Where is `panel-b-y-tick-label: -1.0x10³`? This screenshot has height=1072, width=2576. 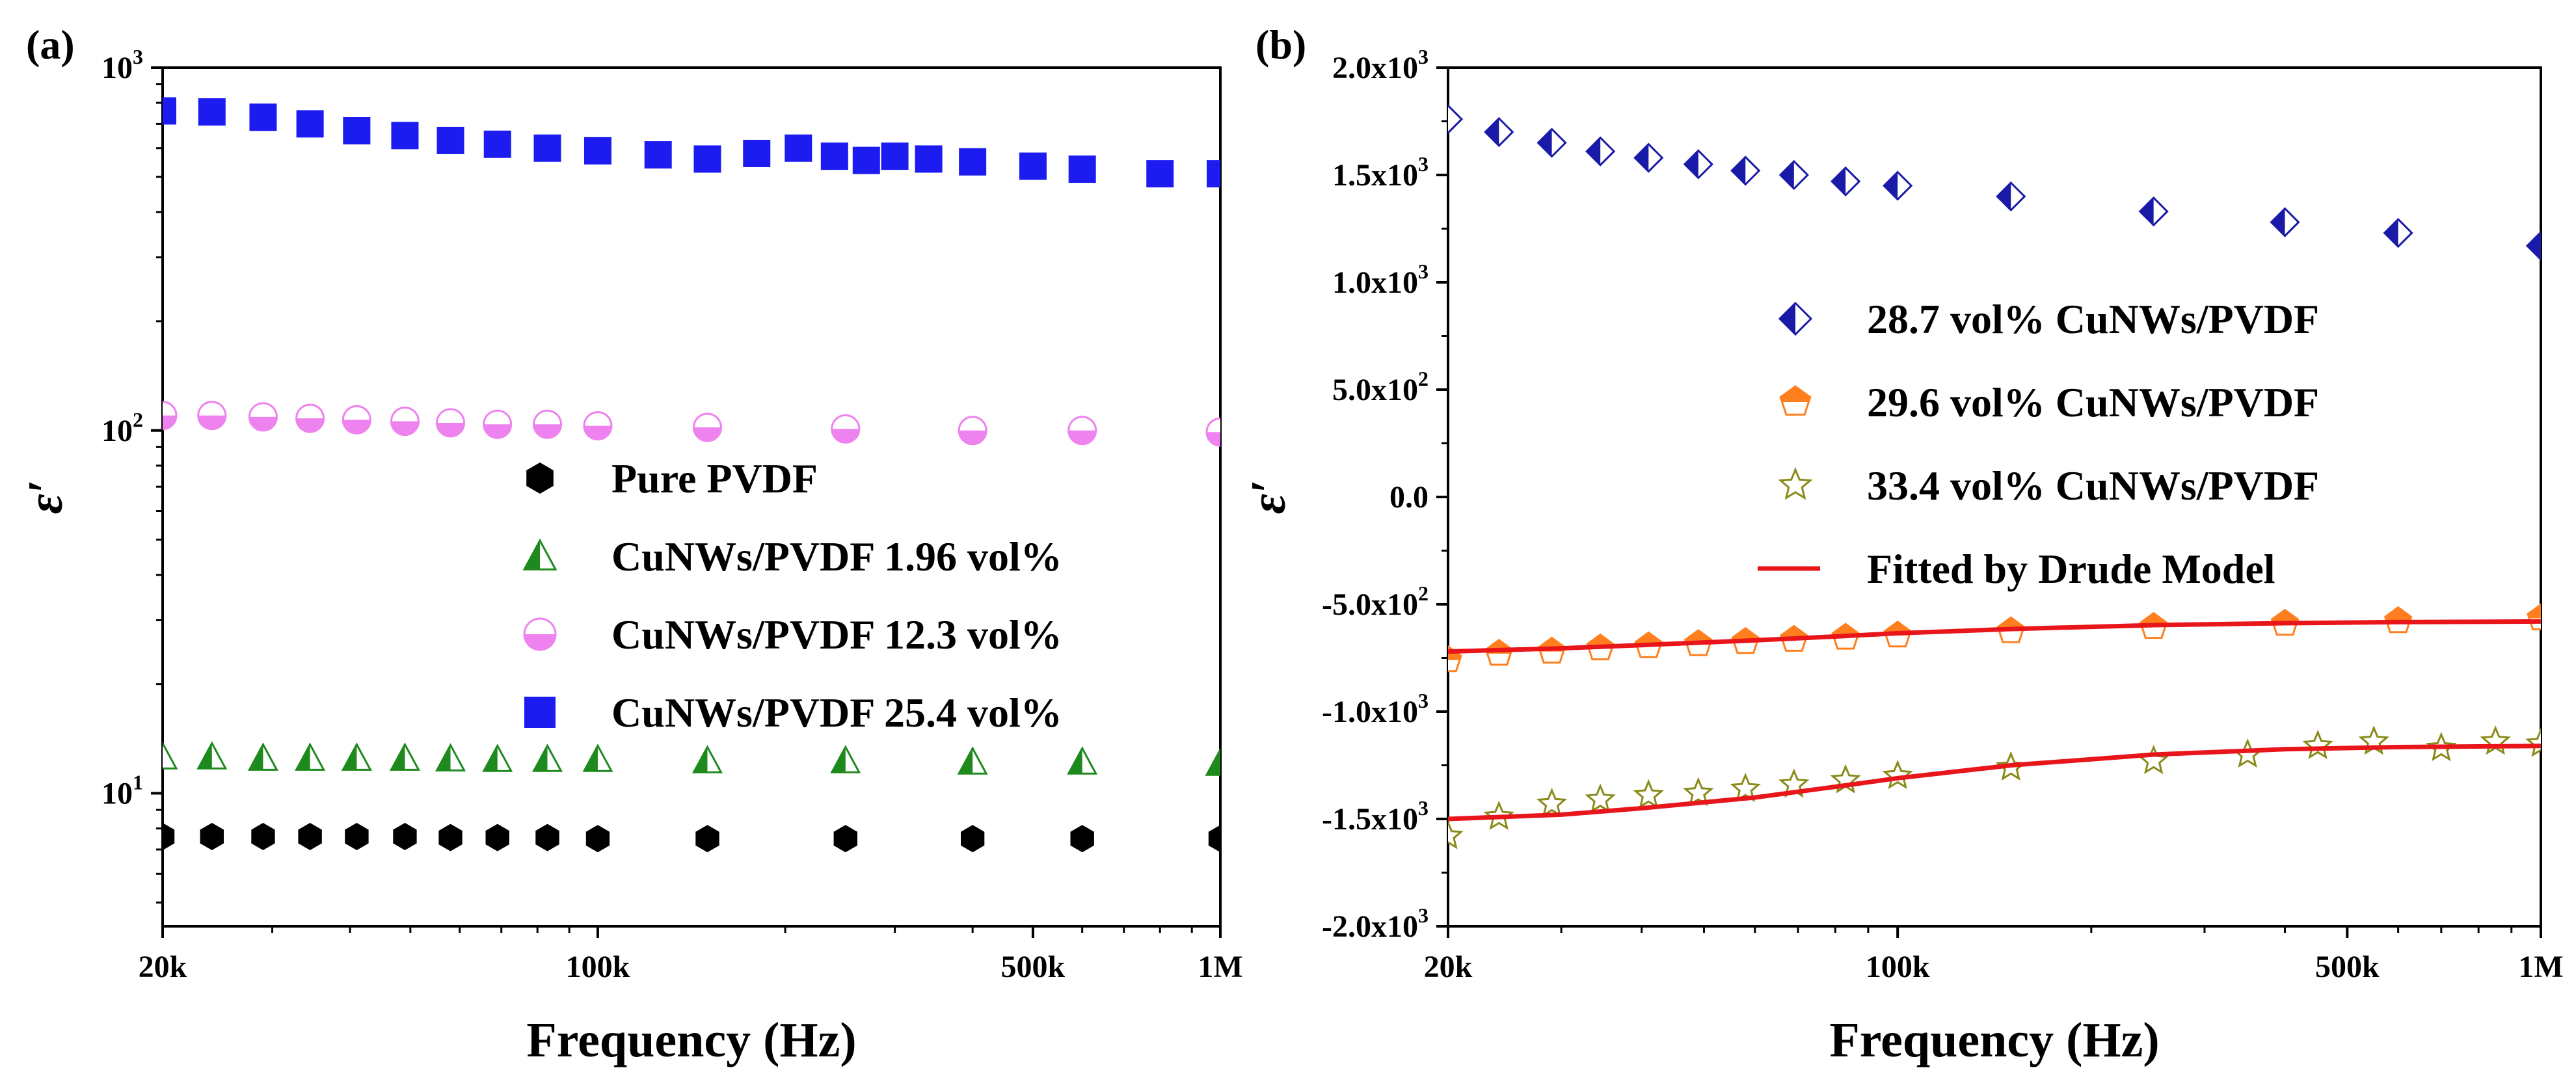
panel-b-y-tick-label: -1.0x10³ is located at coordinates (1375, 709).